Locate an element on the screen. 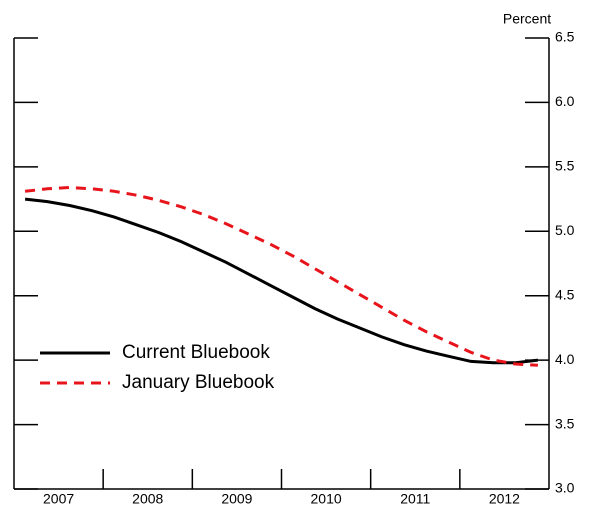 Image resolution: width=608 pixels, height=517 pixels. y-tick-label: 3.0 is located at coordinates (565, 488).